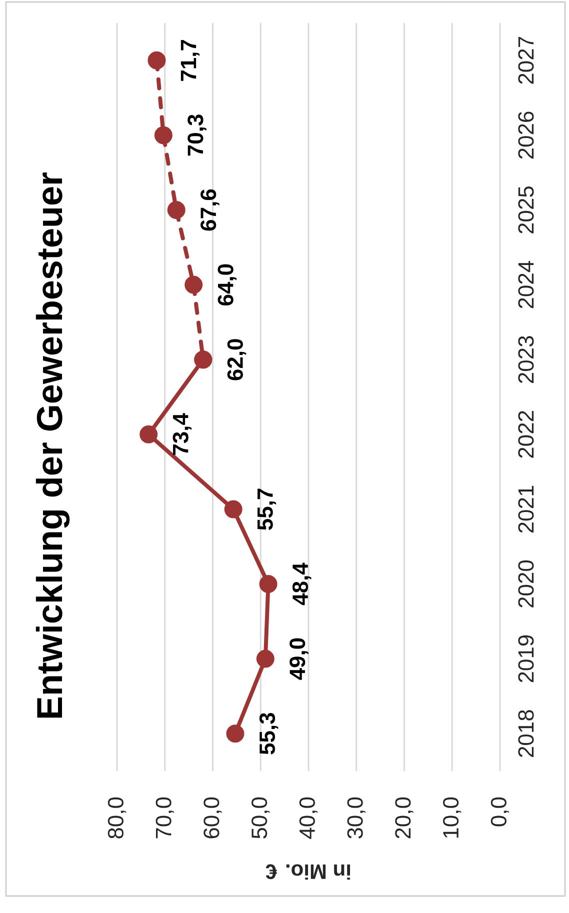 The width and height of the screenshot is (569, 913). Describe the element at coordinates (190, 60) in the screenshot. I see `data-label: 71,7` at that location.